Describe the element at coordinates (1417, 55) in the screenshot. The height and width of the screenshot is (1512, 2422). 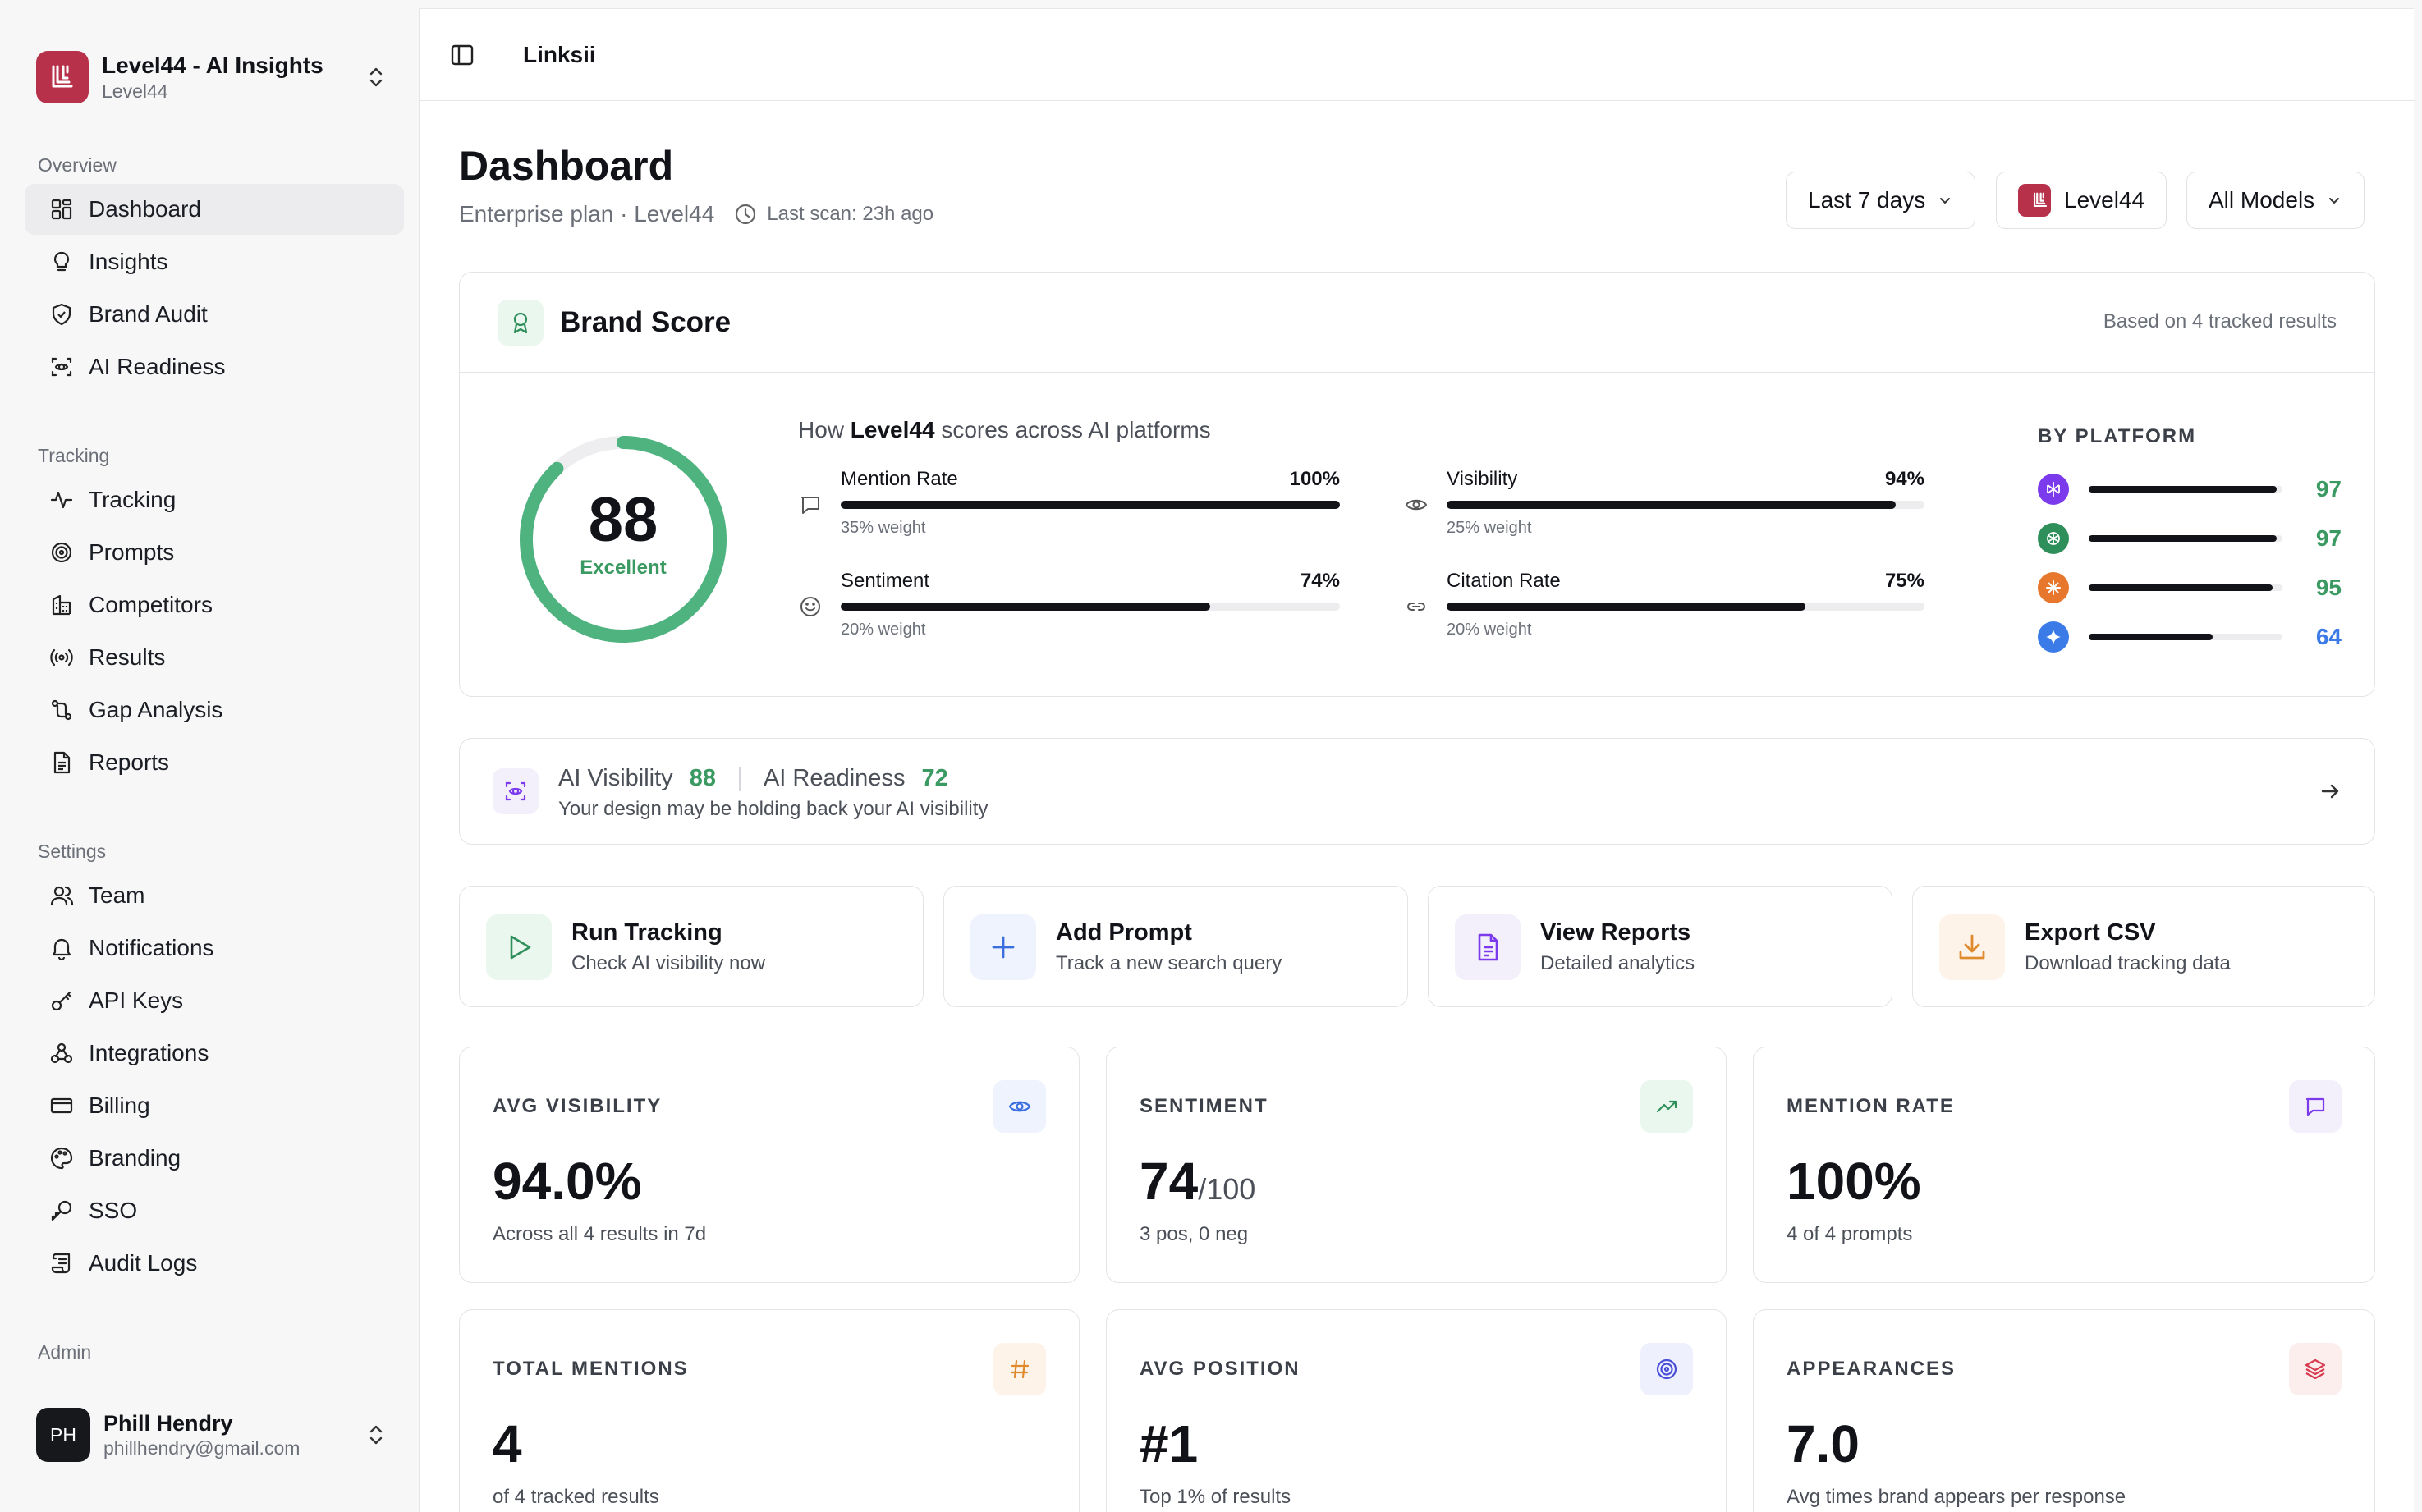
I see `topbar: Linksii` at that location.